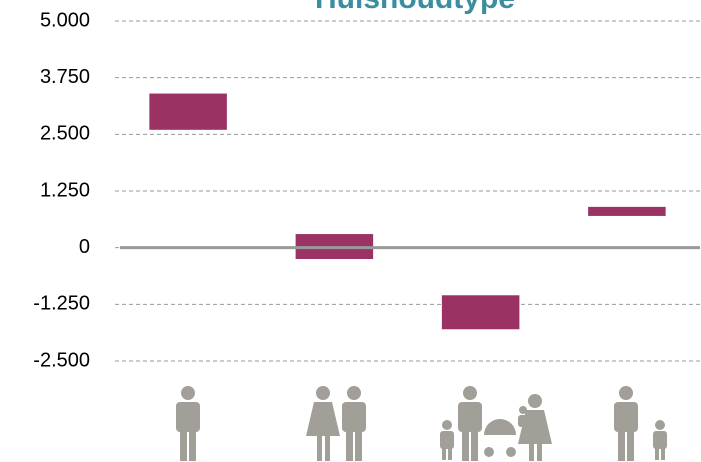 The width and height of the screenshot is (701, 462). I want to click on chart-title: Huishoudtype, so click(415, 7).